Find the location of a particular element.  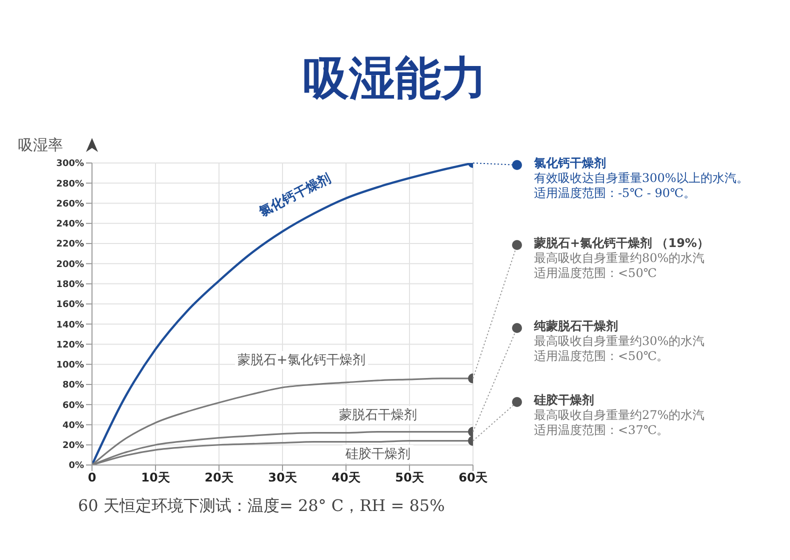

y-tick-label: 100% is located at coordinates (70, 365).